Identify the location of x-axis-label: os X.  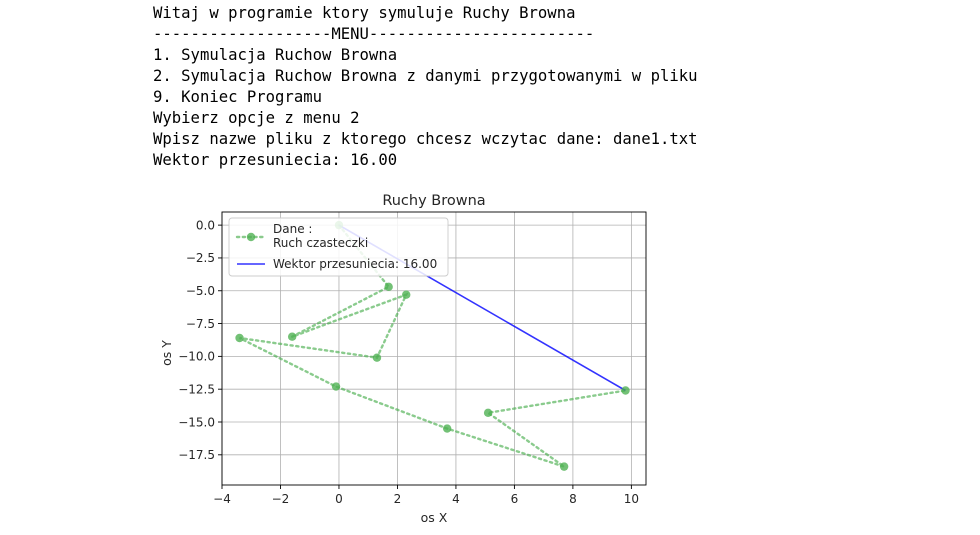
(434, 517).